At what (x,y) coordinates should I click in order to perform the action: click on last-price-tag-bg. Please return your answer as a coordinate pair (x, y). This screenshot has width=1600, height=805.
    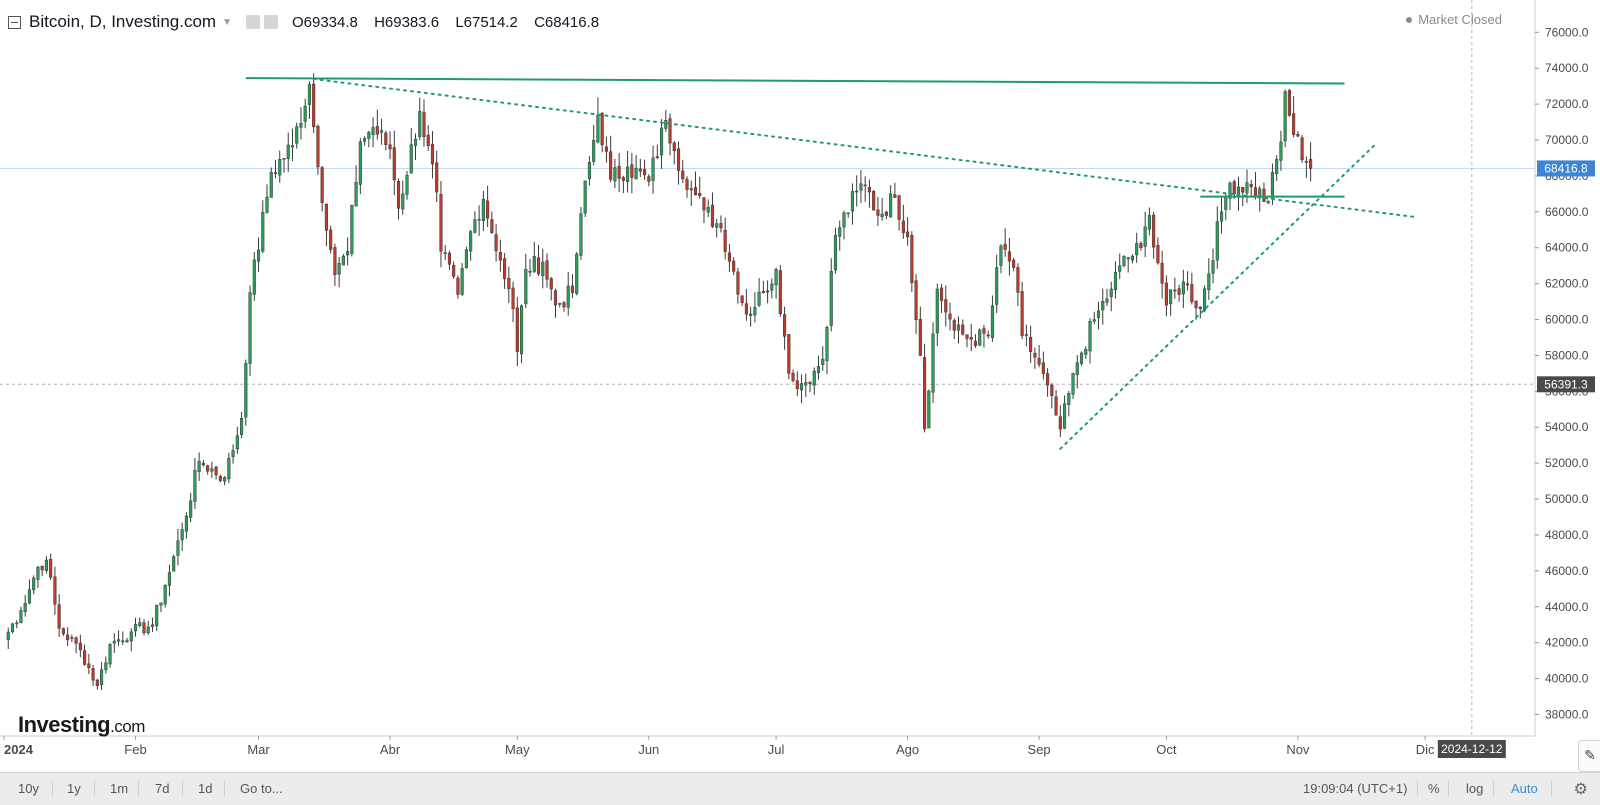
    Looking at the image, I should click on (1566, 168).